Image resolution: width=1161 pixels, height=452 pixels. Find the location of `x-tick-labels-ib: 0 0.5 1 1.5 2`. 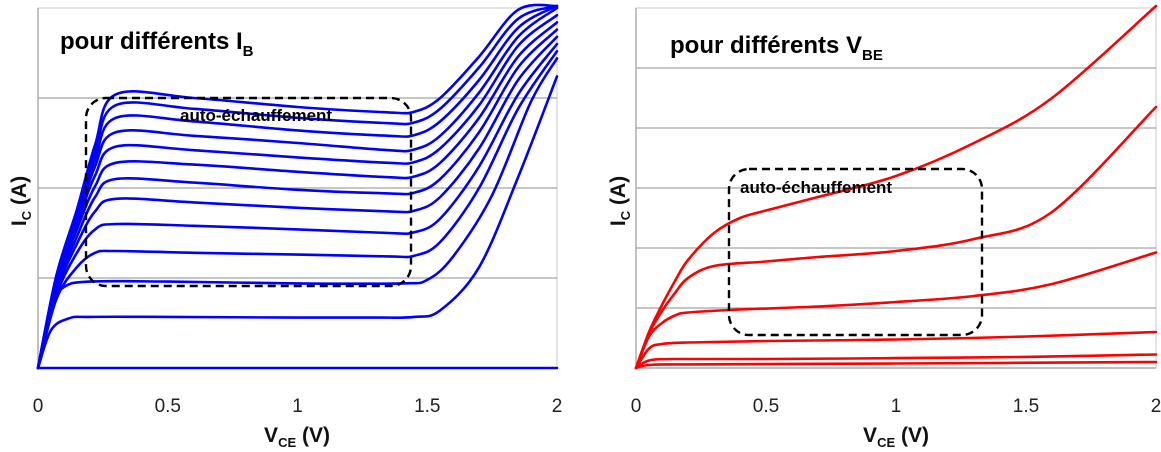

x-tick-labels-ib: 0 0.5 1 1.5 2 is located at coordinates (298, 406).